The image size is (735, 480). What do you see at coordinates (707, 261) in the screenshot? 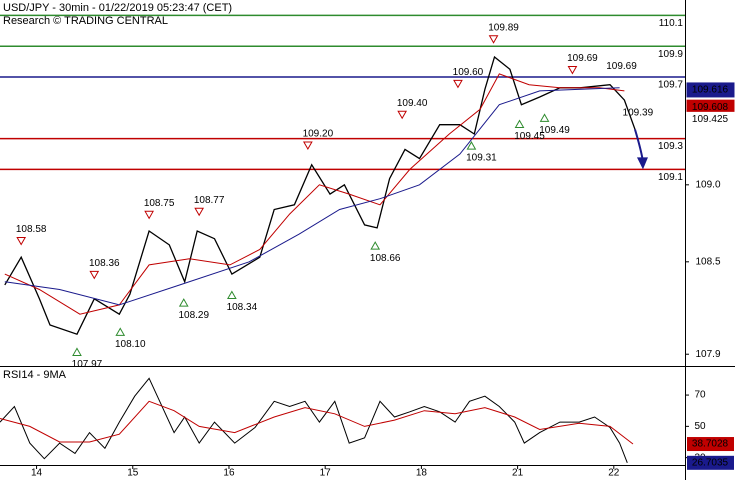
I see `y-tick-label: 108.5` at bounding box center [707, 261].